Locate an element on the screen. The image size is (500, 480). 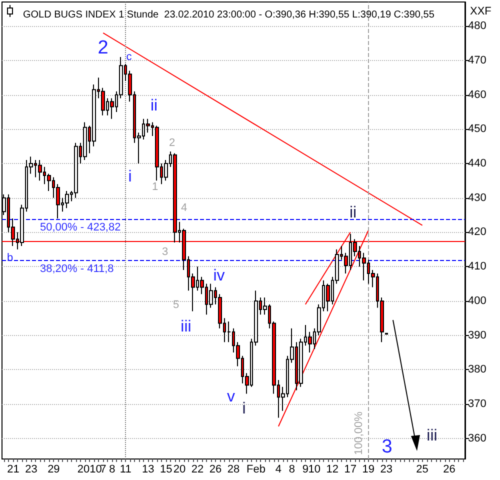
annotation: iv is located at coordinates (219, 276).